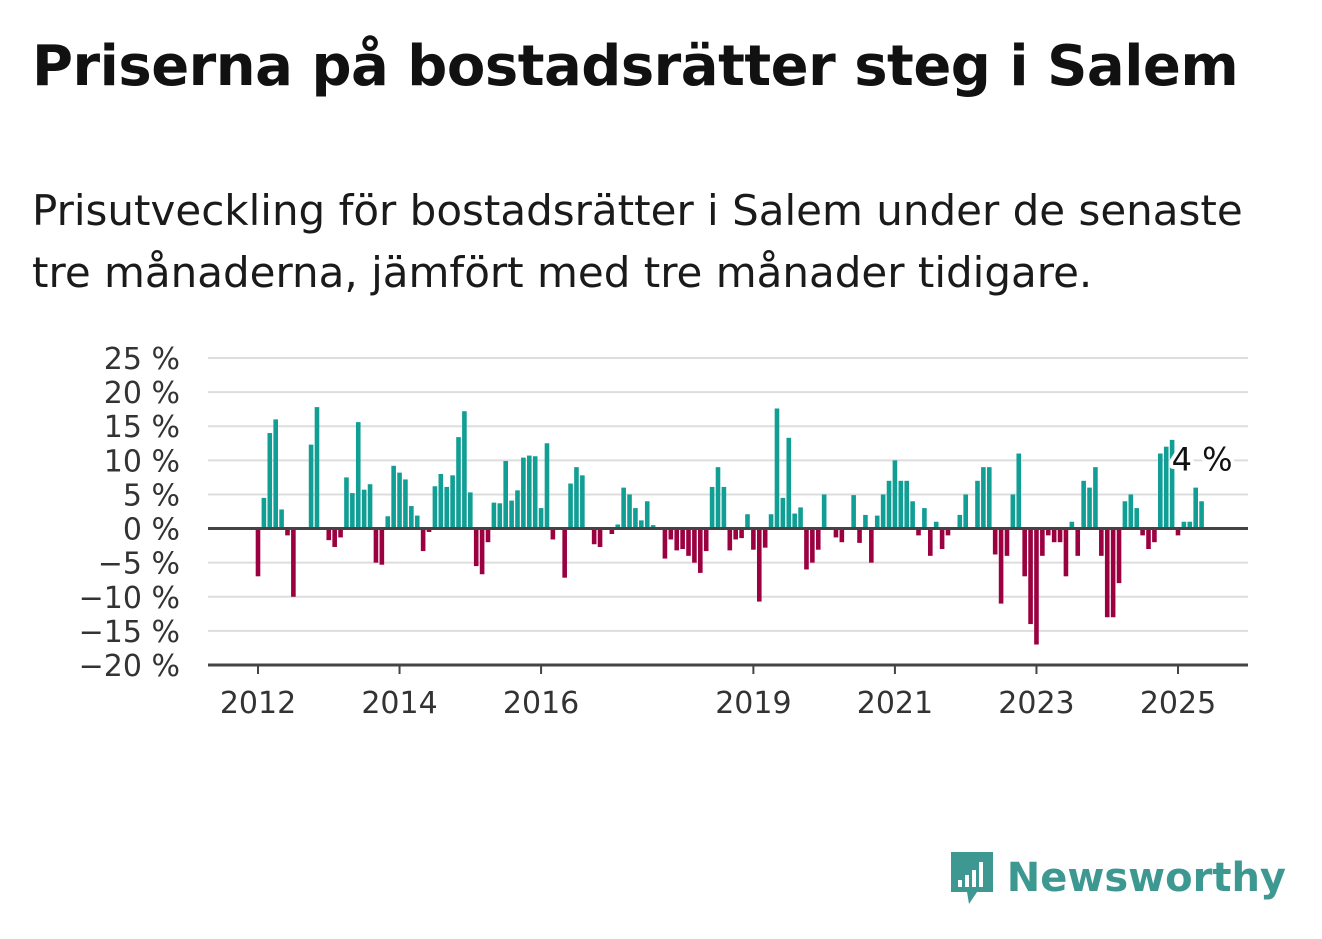 The width and height of the screenshot is (1322, 939). What do you see at coordinates (1036, 703) in the screenshot?
I see `x-tick-label: 2023` at bounding box center [1036, 703].